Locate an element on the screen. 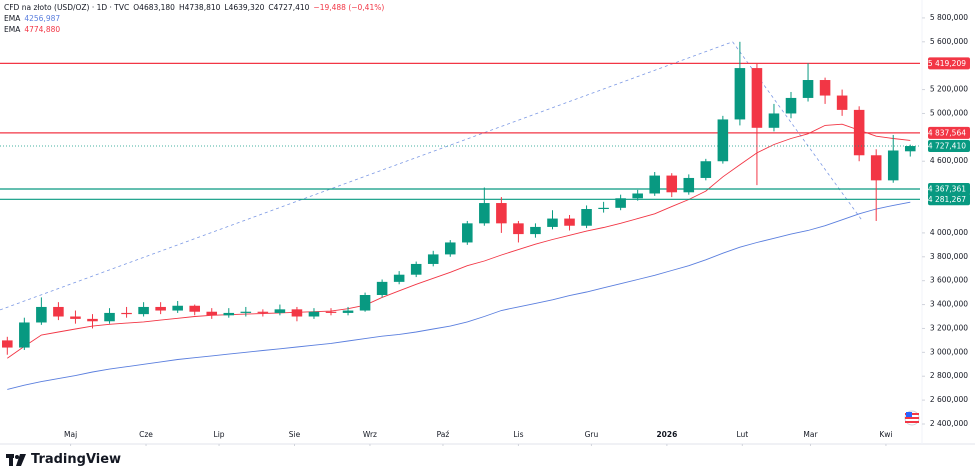 Image resolution: width=975 pixels, height=471 pixels. ohlc: L4639,320 is located at coordinates (244, 7).